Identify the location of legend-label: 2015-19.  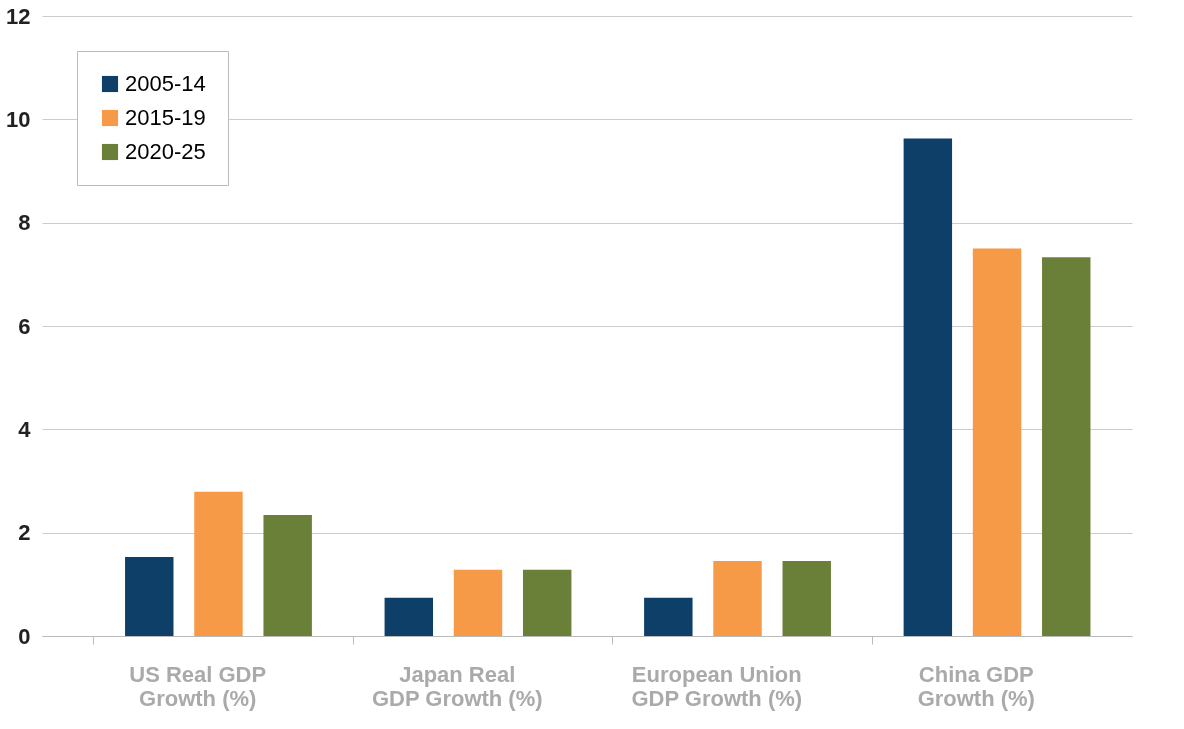
(165, 117).